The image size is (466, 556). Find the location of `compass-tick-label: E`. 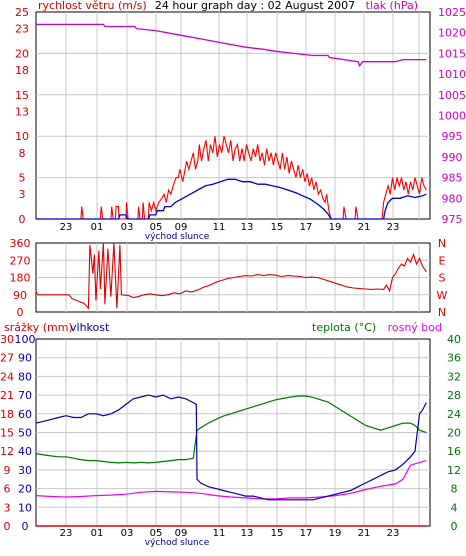

compass-tick-label: E is located at coordinates (442, 260).